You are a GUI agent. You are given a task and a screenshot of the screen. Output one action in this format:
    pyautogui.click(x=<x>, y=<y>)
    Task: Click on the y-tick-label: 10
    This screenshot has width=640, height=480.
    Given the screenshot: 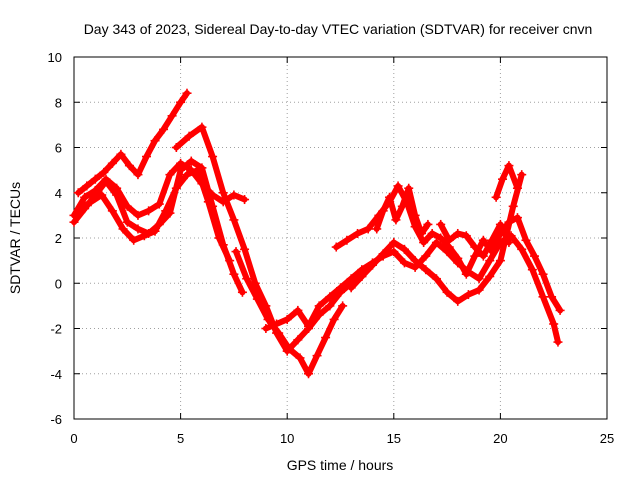 What is the action you would take?
    pyautogui.click(x=55, y=57)
    